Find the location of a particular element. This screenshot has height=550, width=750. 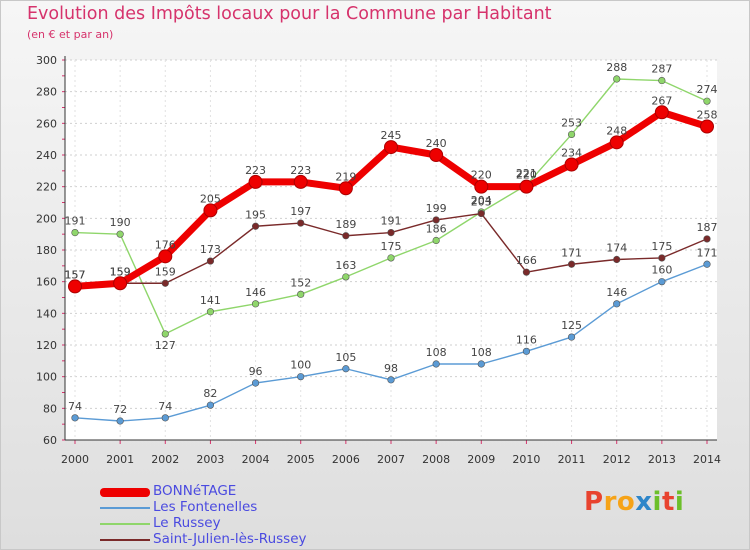

point-saint-julien-l-s-russey-2002 is located at coordinates (165, 283).